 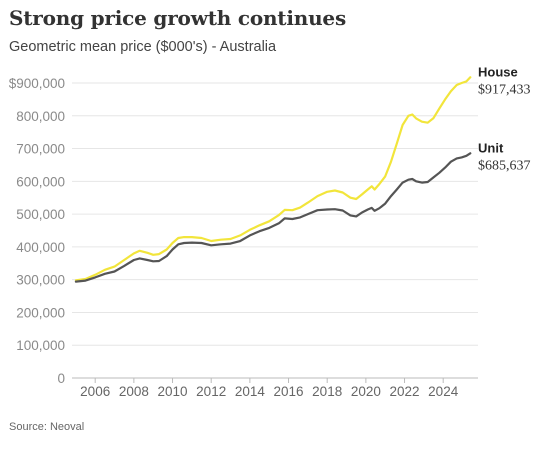 I want to click on y-tick-label: 200,000, so click(x=40, y=312).